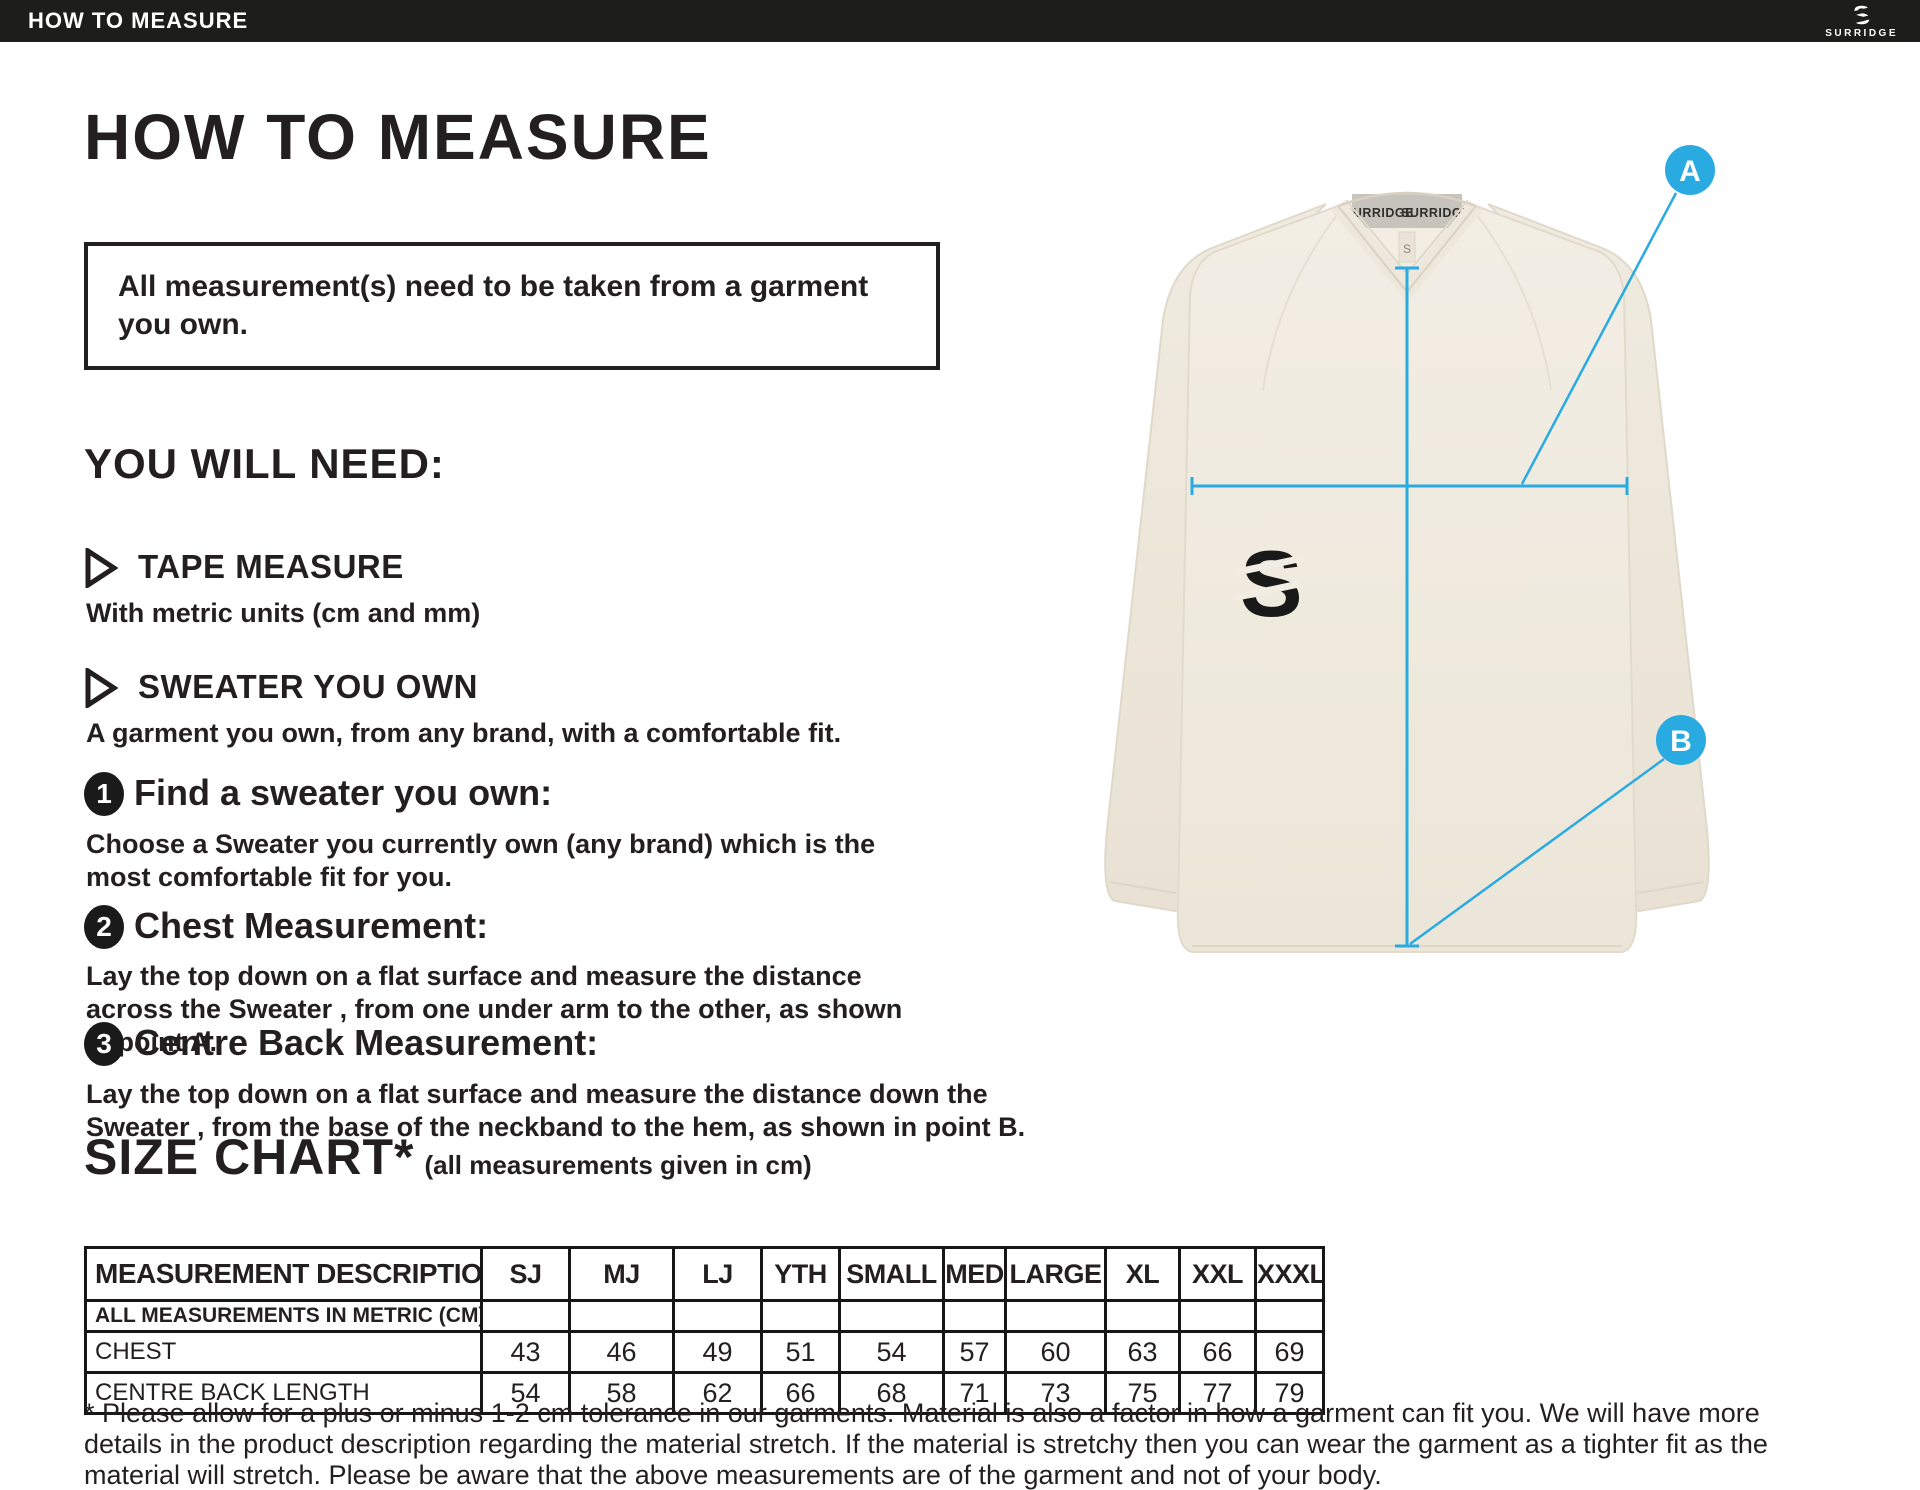  Describe the element at coordinates (1055, 1352) in the screenshot. I see `cell: 60` at that location.